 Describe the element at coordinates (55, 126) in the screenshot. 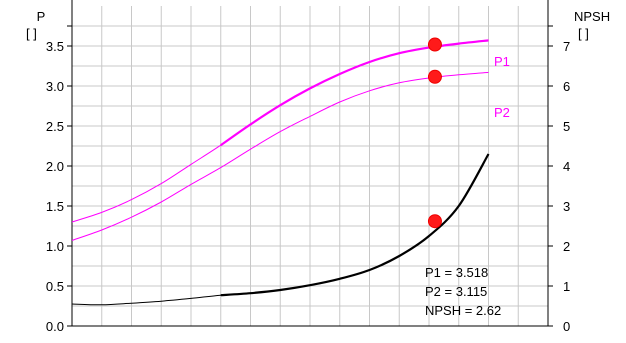

I see `left-axis-tick-label: 2.5` at that location.